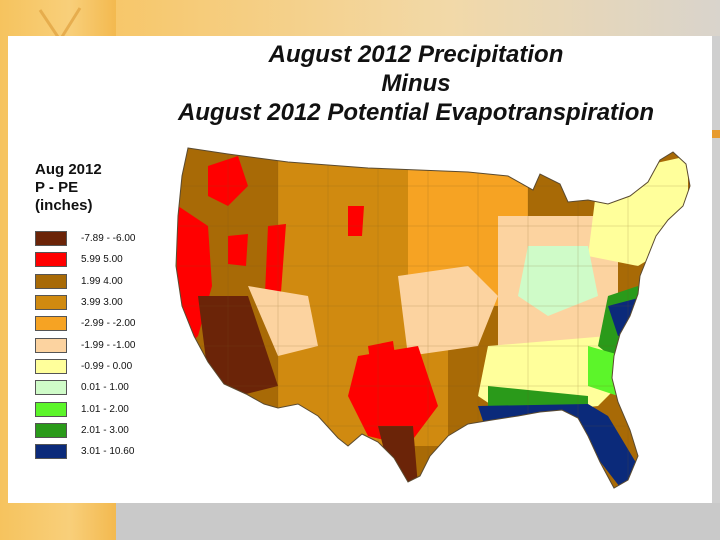 The width and height of the screenshot is (720, 540). I want to click on slide-background-bottom, so click(418, 521).